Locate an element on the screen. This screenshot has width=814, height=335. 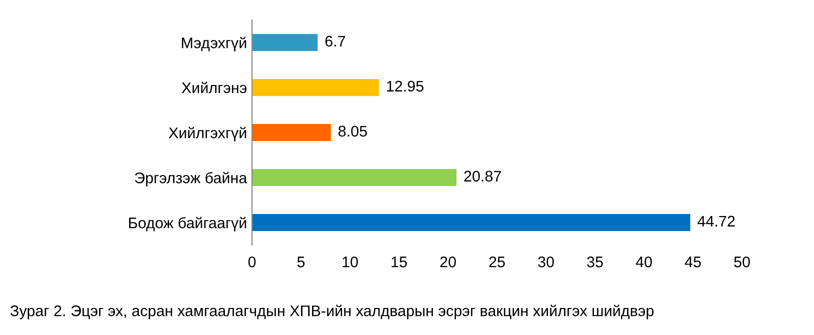
x-tick-label: 50 is located at coordinates (742, 262).